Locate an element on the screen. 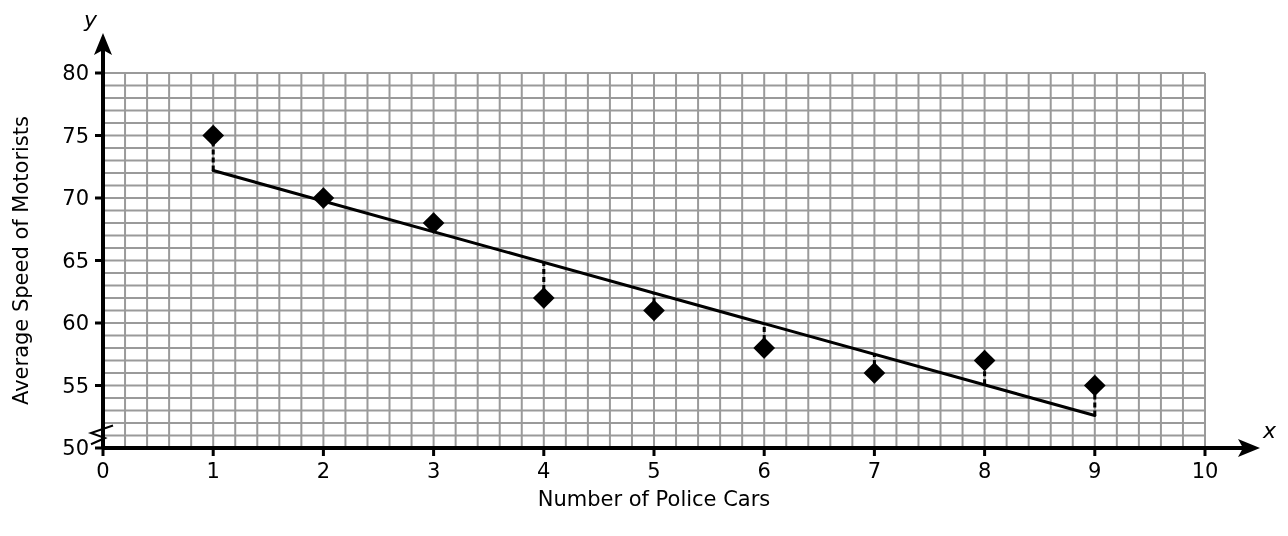 The width and height of the screenshot is (1288, 536). x-tick-label: 9 is located at coordinates (1095, 471).